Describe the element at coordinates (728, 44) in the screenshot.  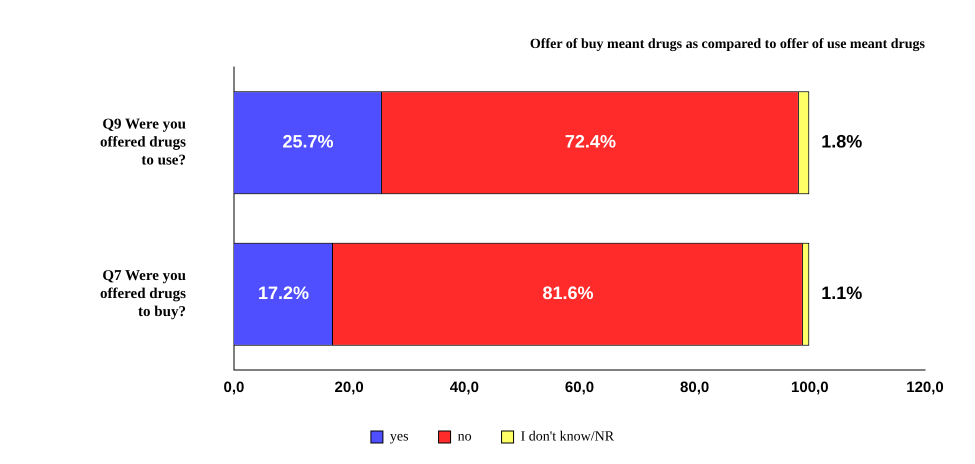
I see `chart-title: Offer of buy meant drugs as compared to offer of use meant drugs` at that location.